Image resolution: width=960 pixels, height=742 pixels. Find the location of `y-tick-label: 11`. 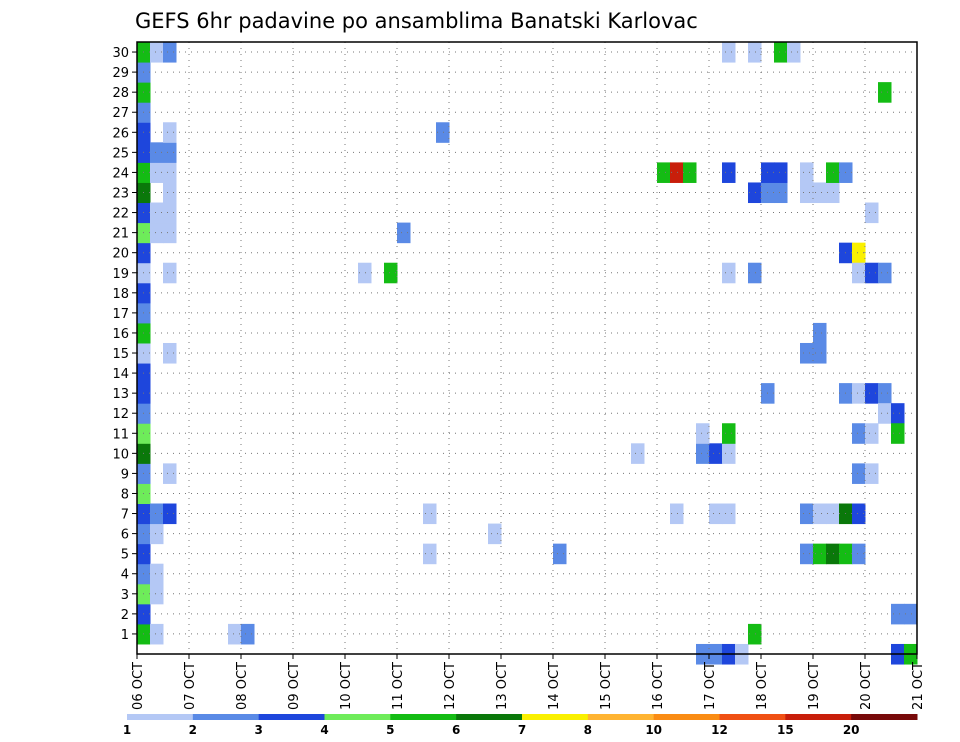

y-tick-label: 11 is located at coordinates (120, 434).